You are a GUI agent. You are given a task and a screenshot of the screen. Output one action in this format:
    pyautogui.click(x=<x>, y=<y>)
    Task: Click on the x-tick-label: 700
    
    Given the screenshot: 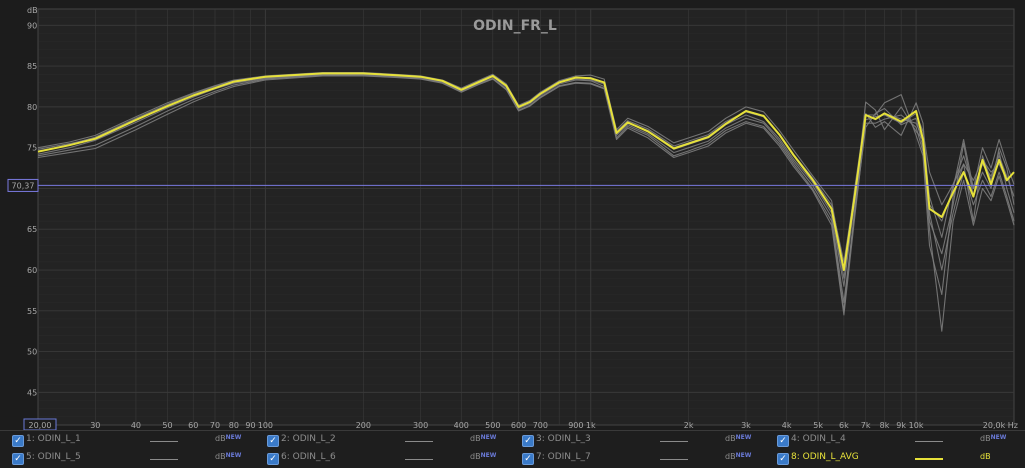 What is the action you would take?
    pyautogui.click(x=540, y=425)
    